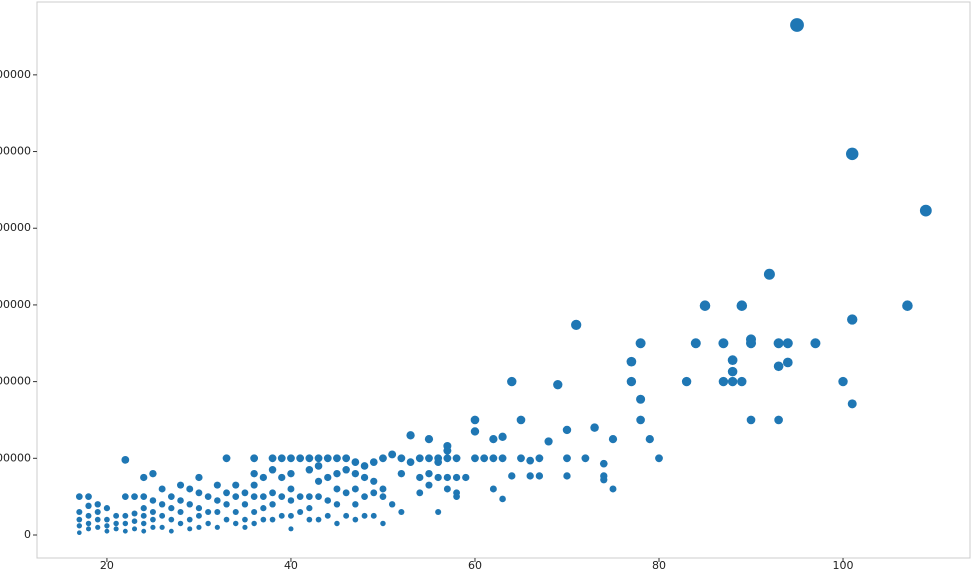  What do you see at coordinates (107, 565) in the screenshot?
I see `x-tick-label: 20` at bounding box center [107, 565].